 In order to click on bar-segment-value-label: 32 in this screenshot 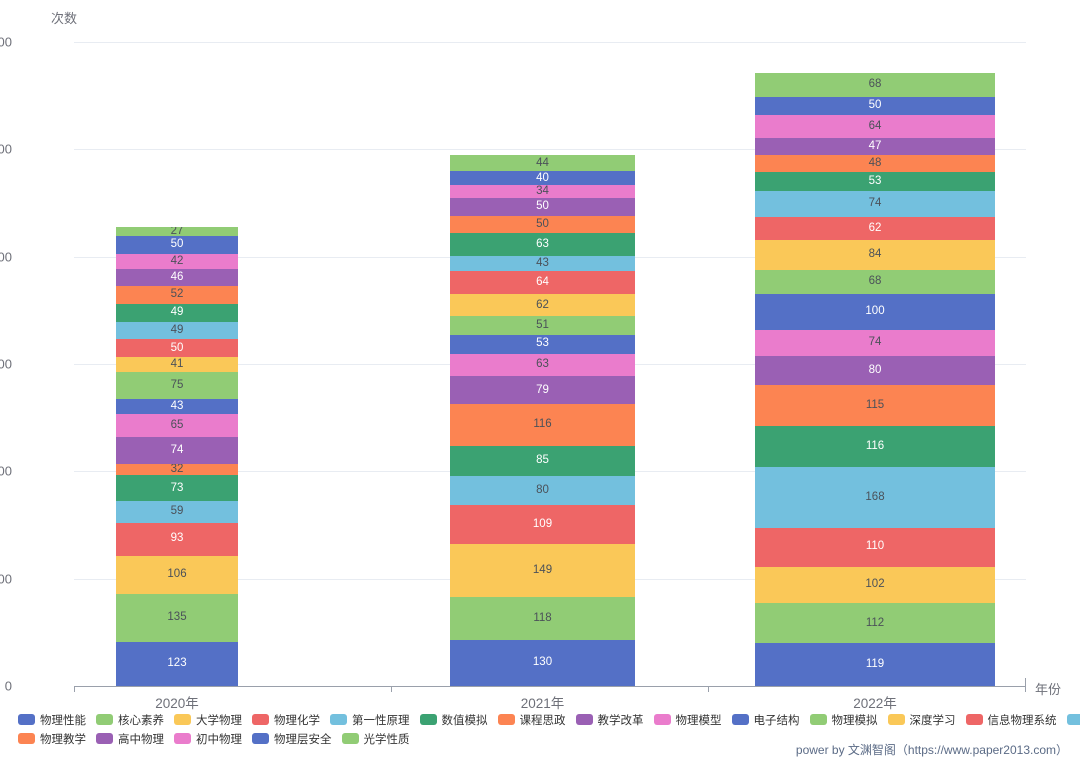, I will do `click(177, 469)`.